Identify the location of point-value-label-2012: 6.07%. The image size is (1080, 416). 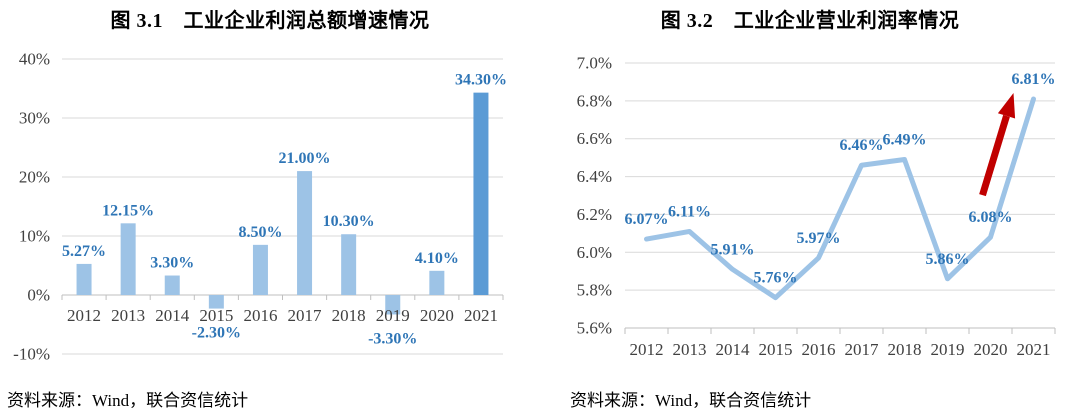
(647, 219).